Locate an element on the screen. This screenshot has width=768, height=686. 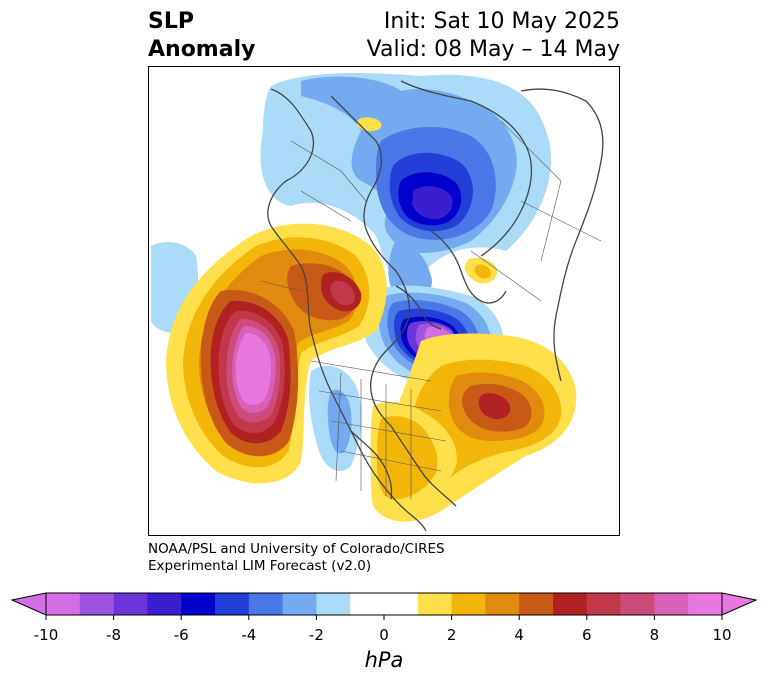
colorbar-tick-label: 2 is located at coordinates (451, 635).